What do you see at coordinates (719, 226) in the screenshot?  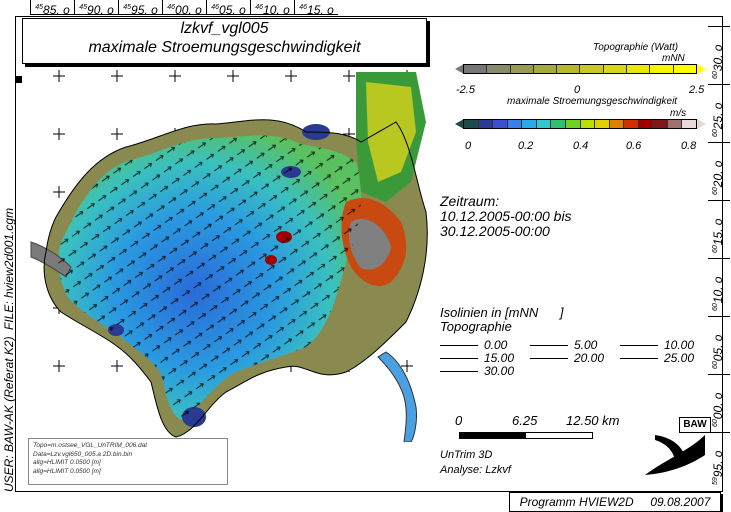 I see `right-tick: 6015. o` at bounding box center [719, 226].